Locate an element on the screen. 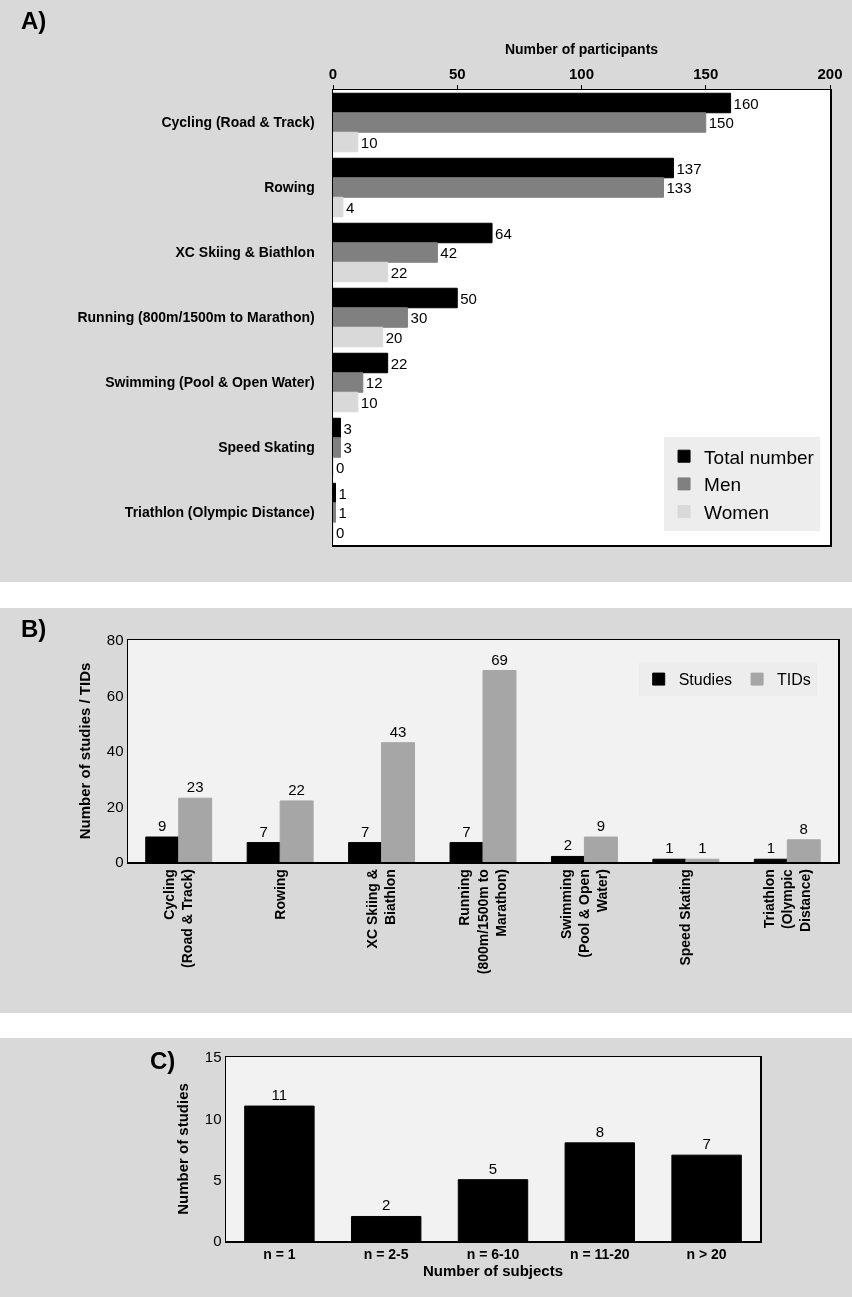 Image resolution: width=852 pixels, height=1297 pixels. data-label: 69 is located at coordinates (499, 659).